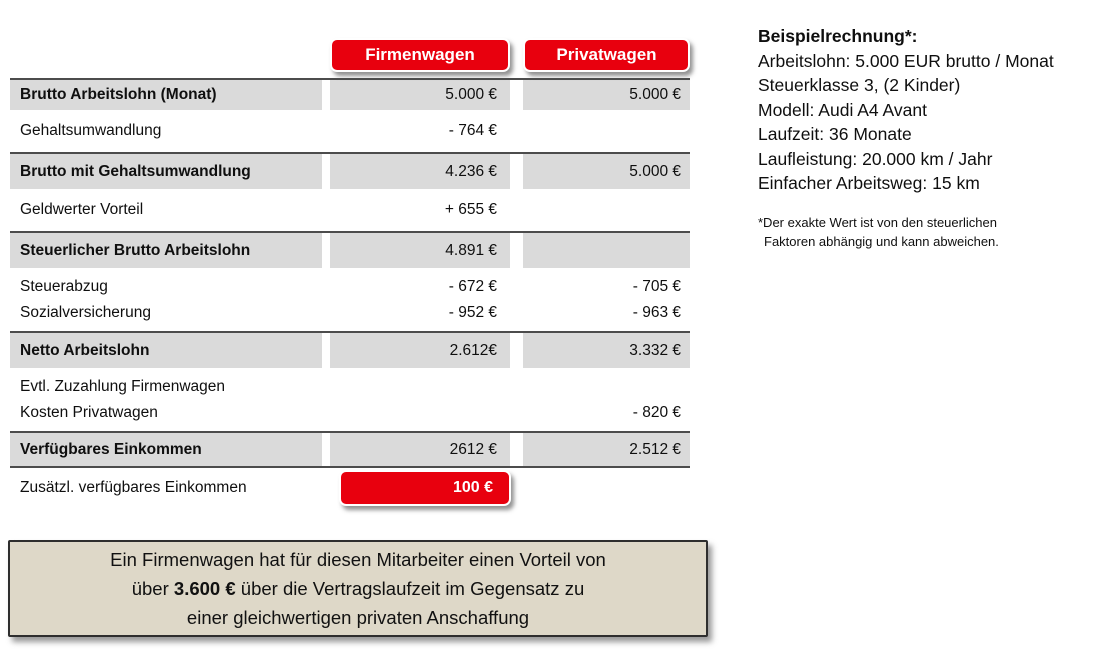  I want to click on cell-value-line2: - 952 €, so click(472, 312).